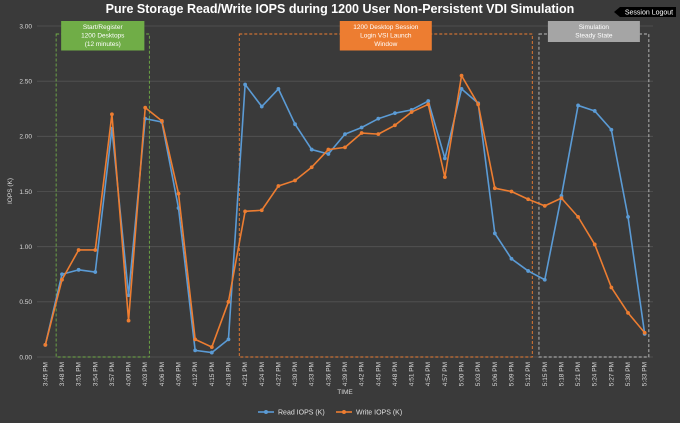 The height and width of the screenshot is (423, 680). Describe the element at coordinates (395, 374) in the screenshot. I see `x-tick-label: 4:48 PM` at that location.